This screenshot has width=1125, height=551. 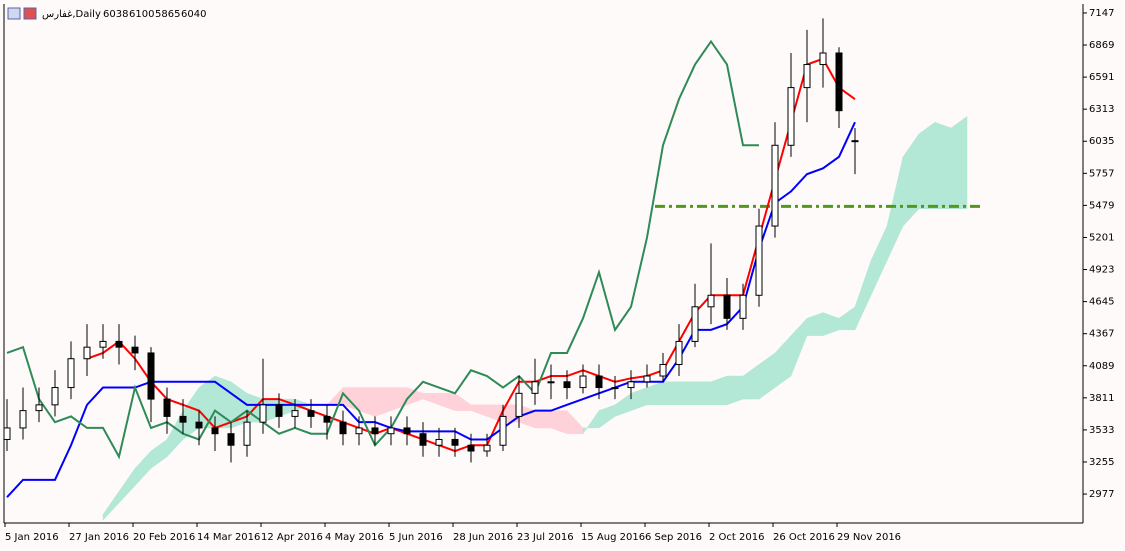 I want to click on x-tick-label: 5 Jan 2016, so click(x=32, y=537).